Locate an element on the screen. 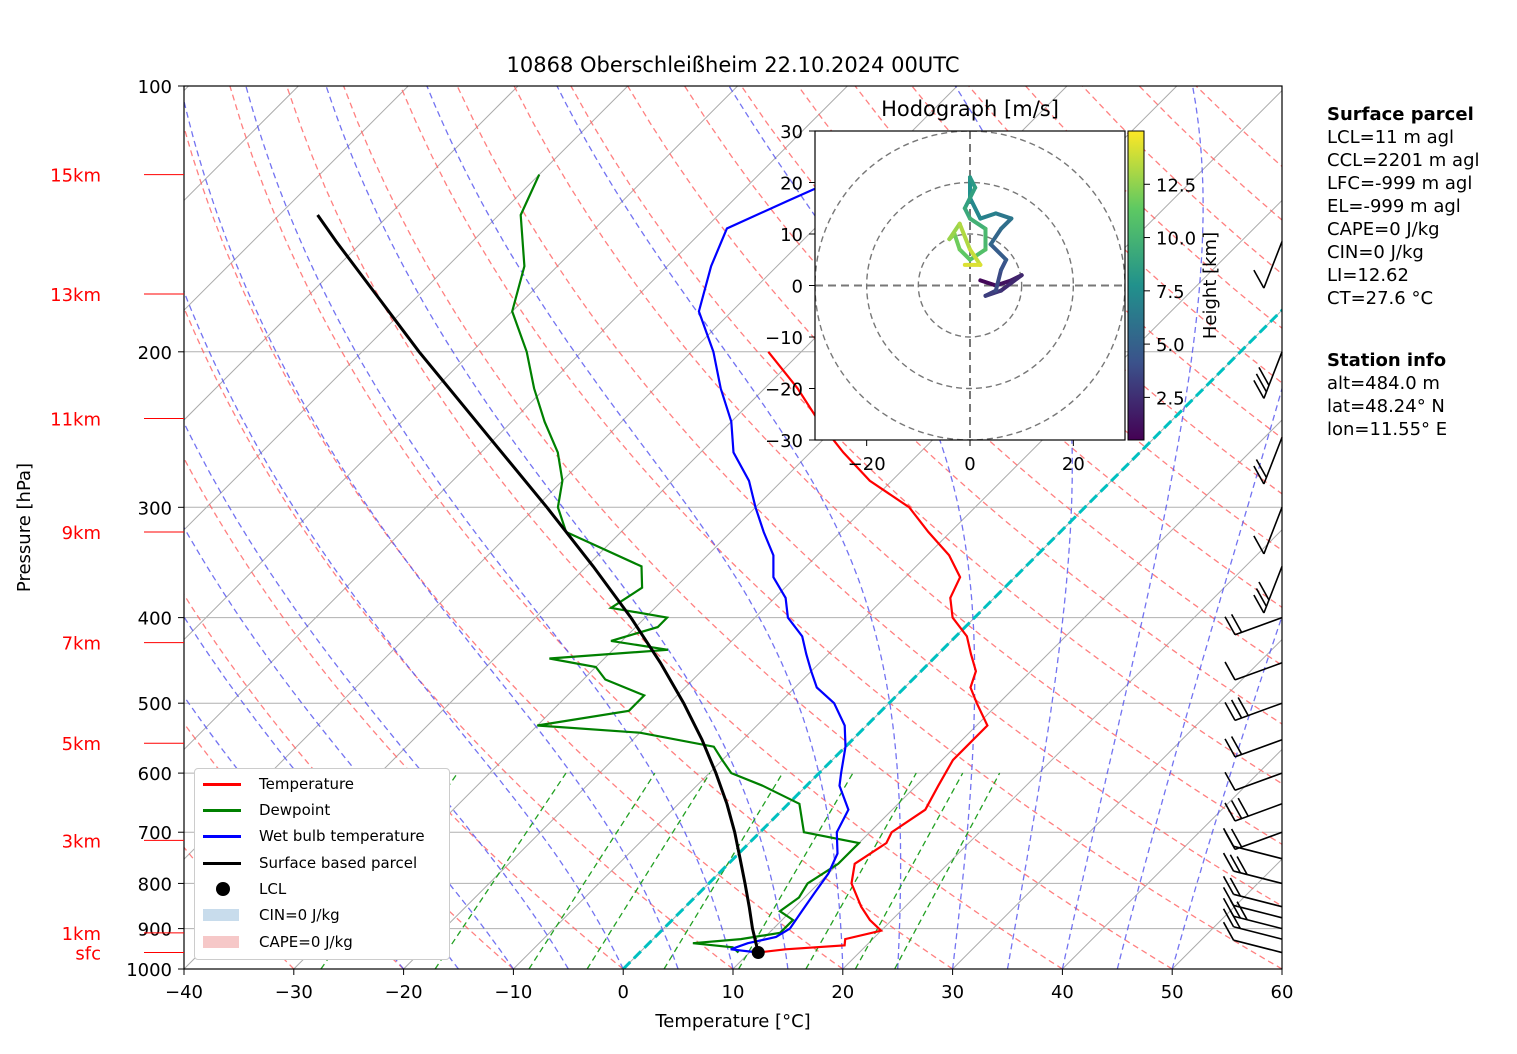  legend-item-parcel: Surface based parcel is located at coordinates (310, 863).